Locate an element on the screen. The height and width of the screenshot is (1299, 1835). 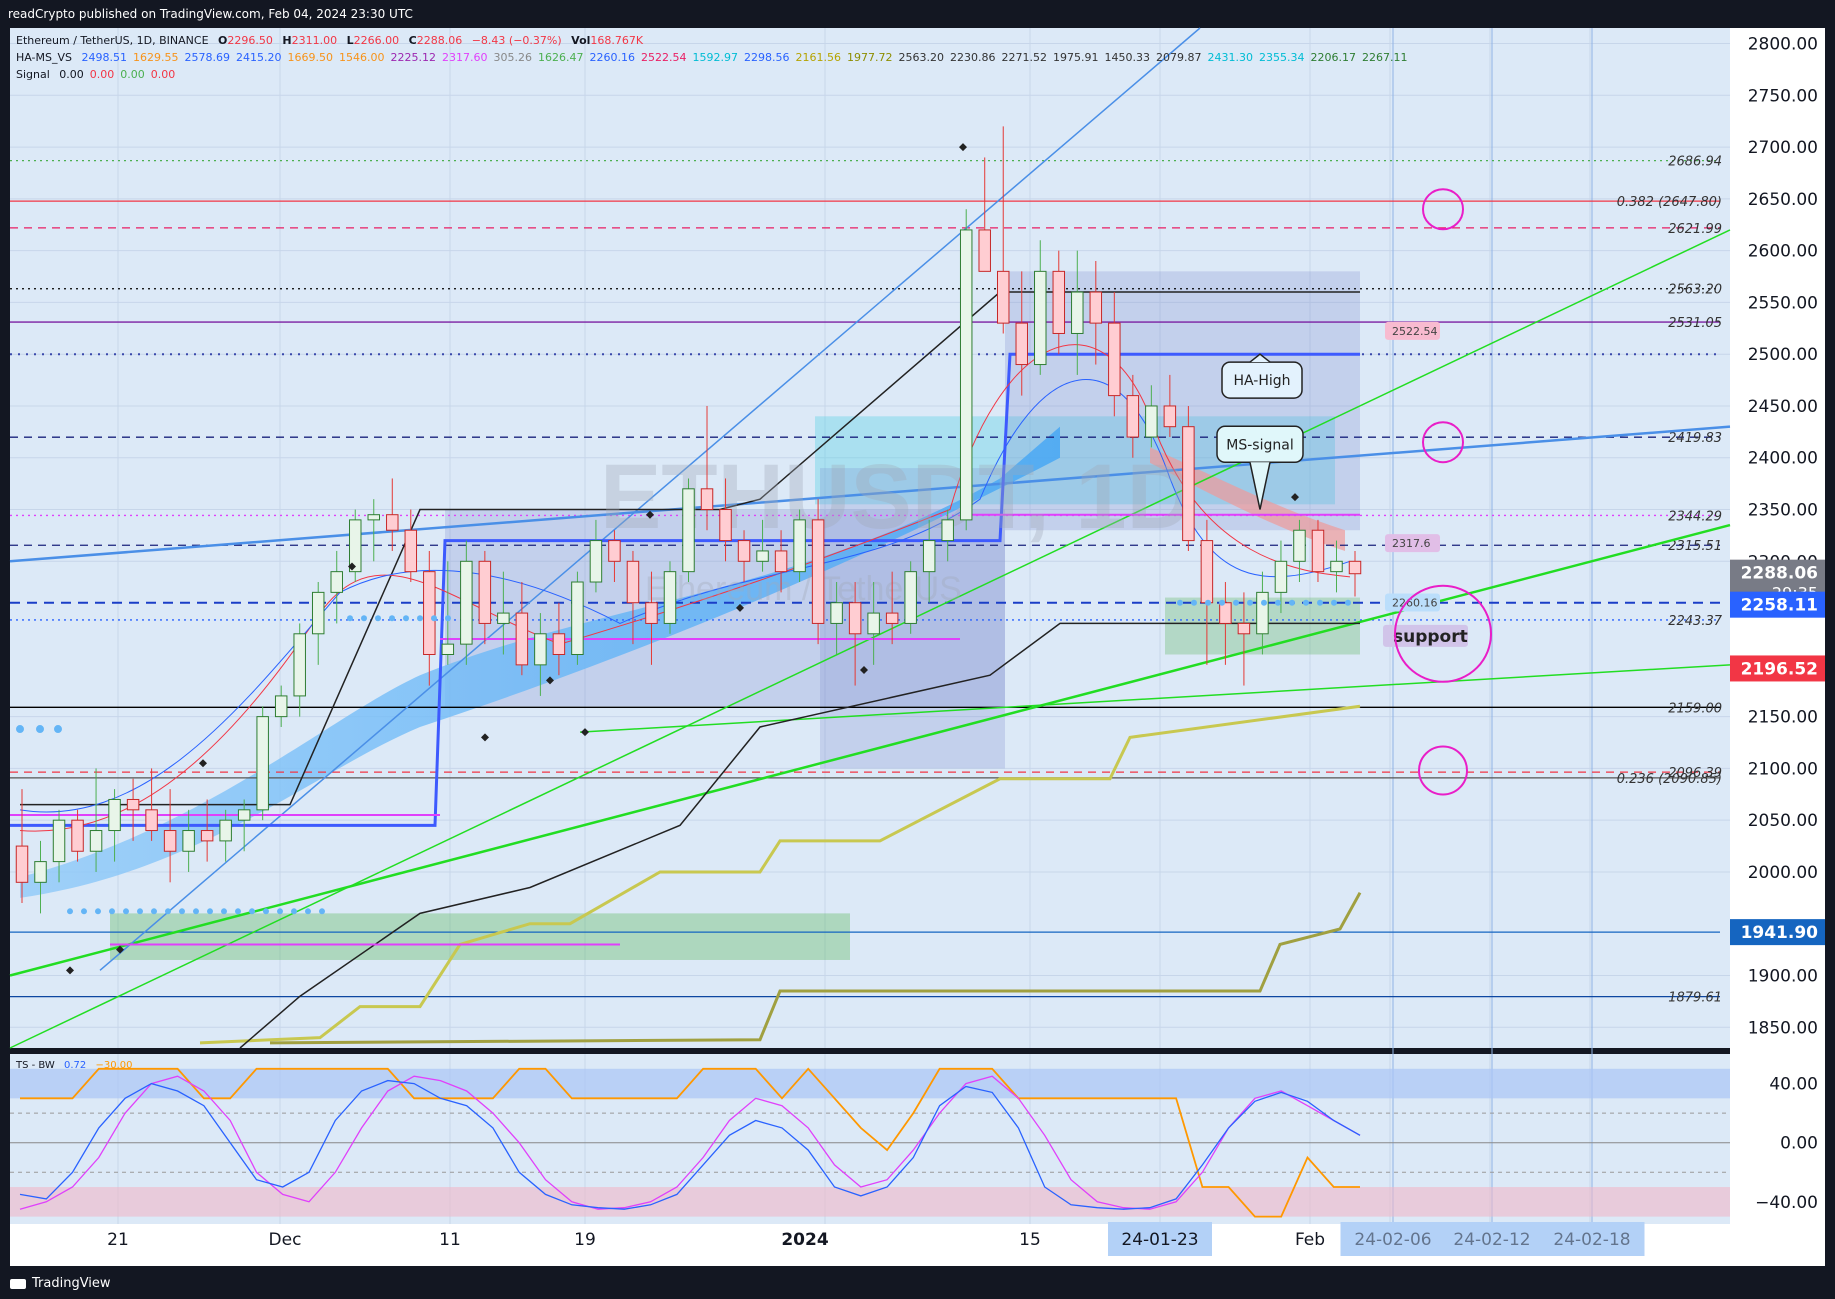
price-tick-label: 2400.00 is located at coordinates (1783, 459).